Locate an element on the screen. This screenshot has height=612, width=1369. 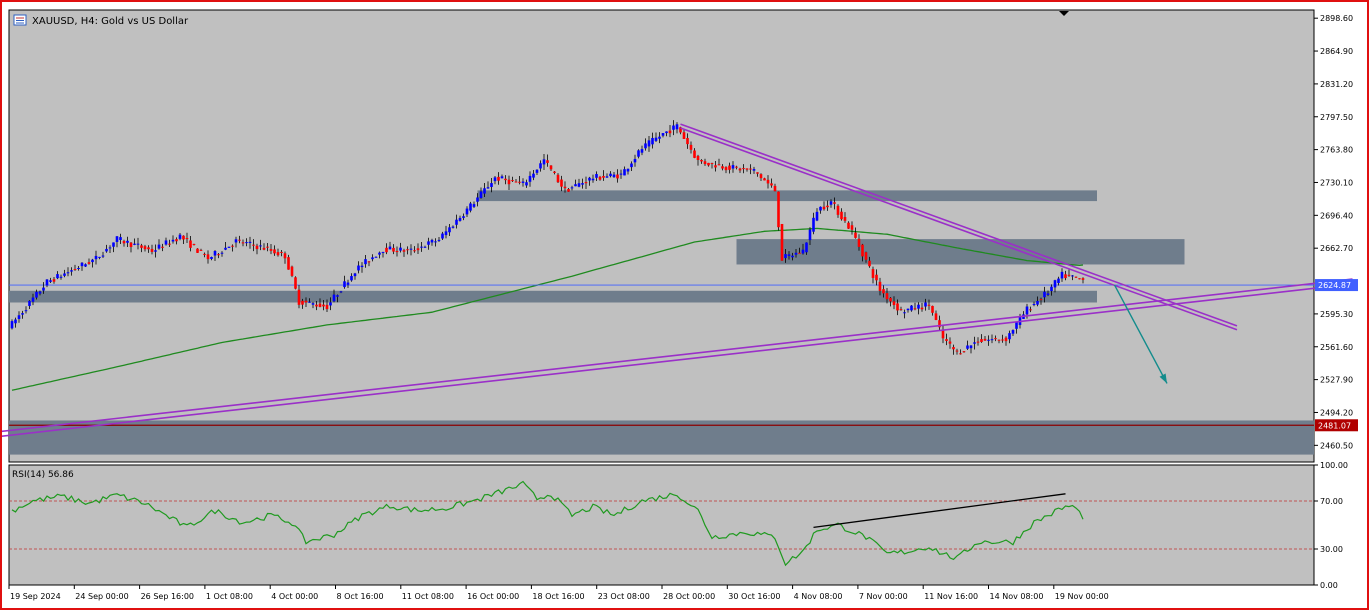
rsi-tick-label: 70.00 is located at coordinates (1331, 501).